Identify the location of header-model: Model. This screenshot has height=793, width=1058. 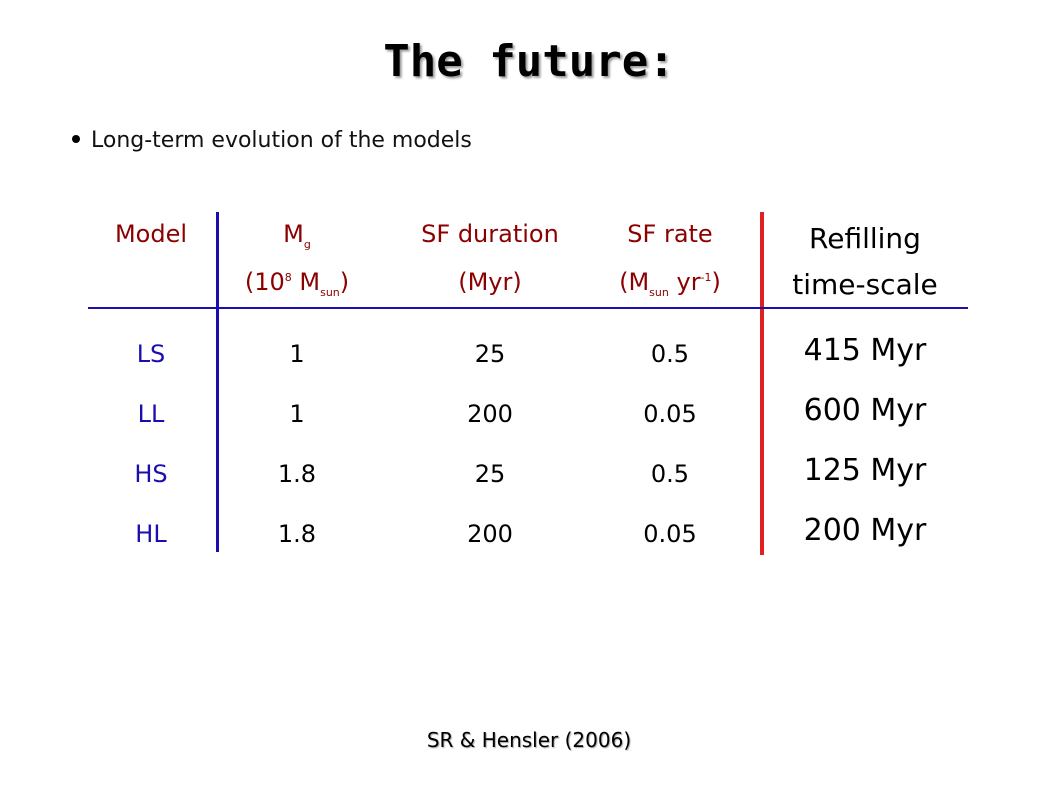
(151, 234).